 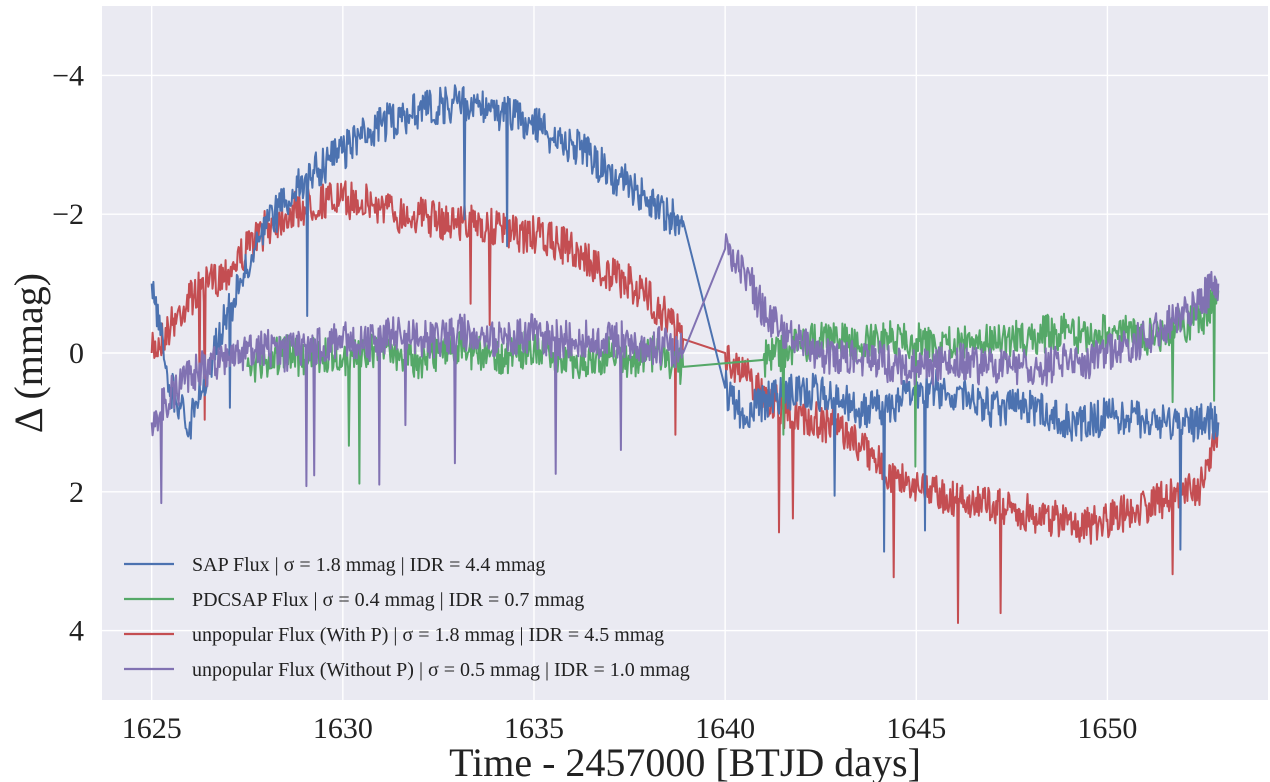 What do you see at coordinates (630, 728) in the screenshot?
I see `x-tick-labels: 1625 1630 1635 1640 1645 1650` at bounding box center [630, 728].